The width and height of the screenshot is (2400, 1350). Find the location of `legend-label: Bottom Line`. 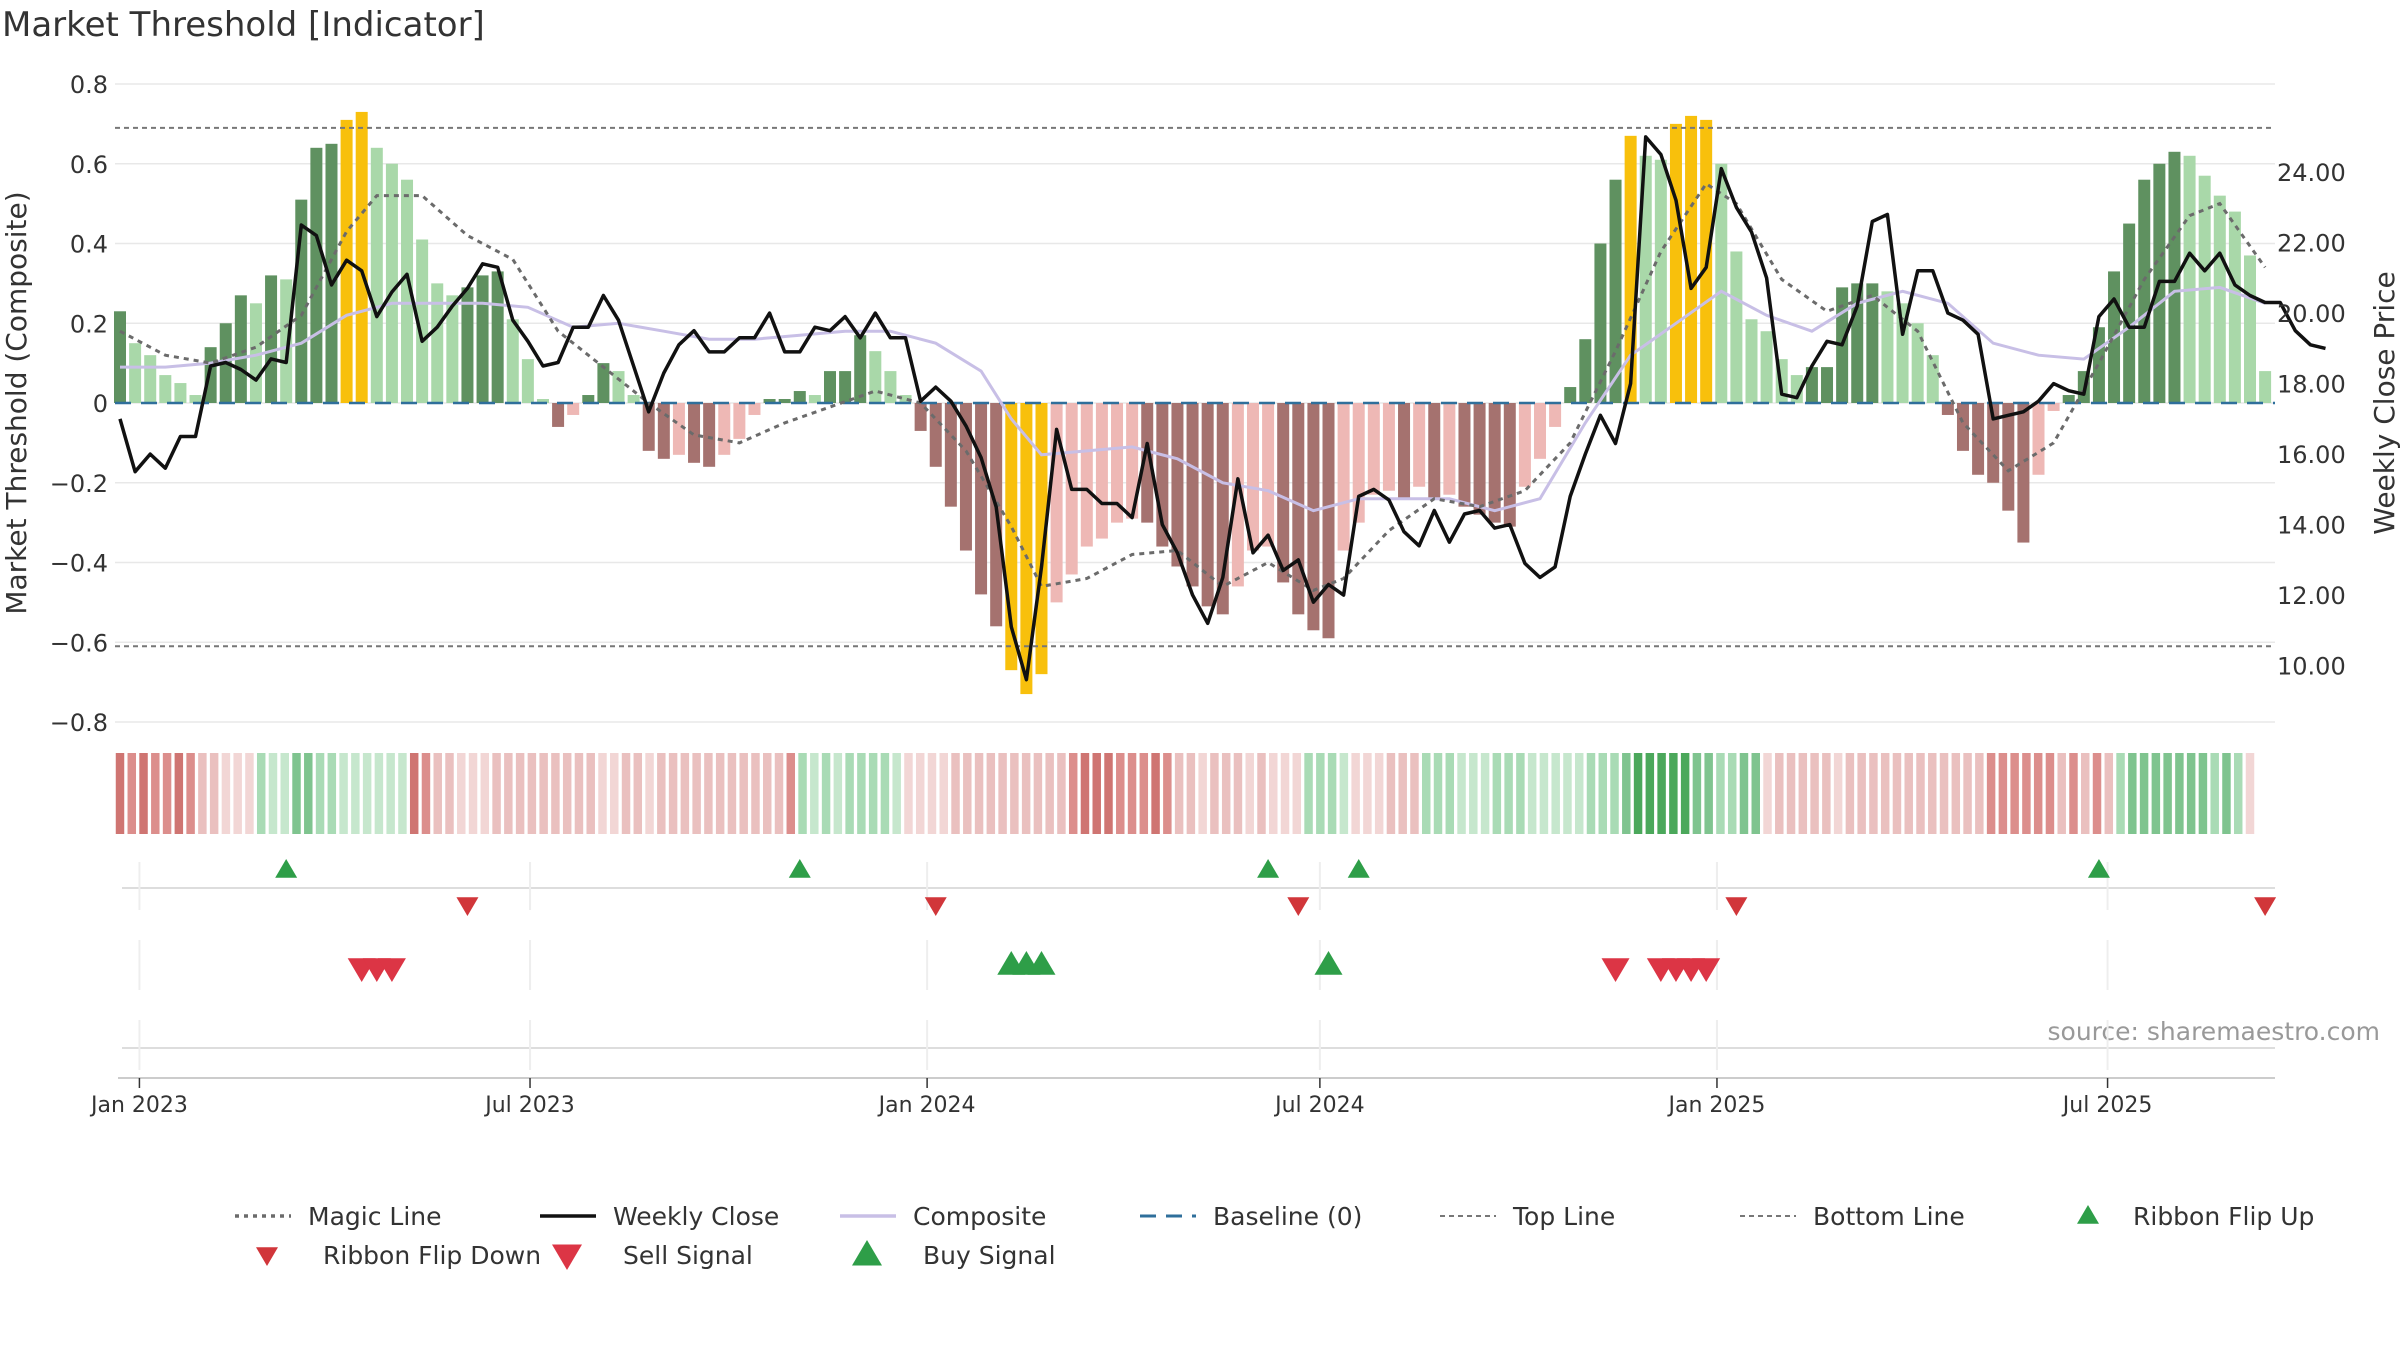

legend-label: Bottom Line is located at coordinates (1889, 1216).